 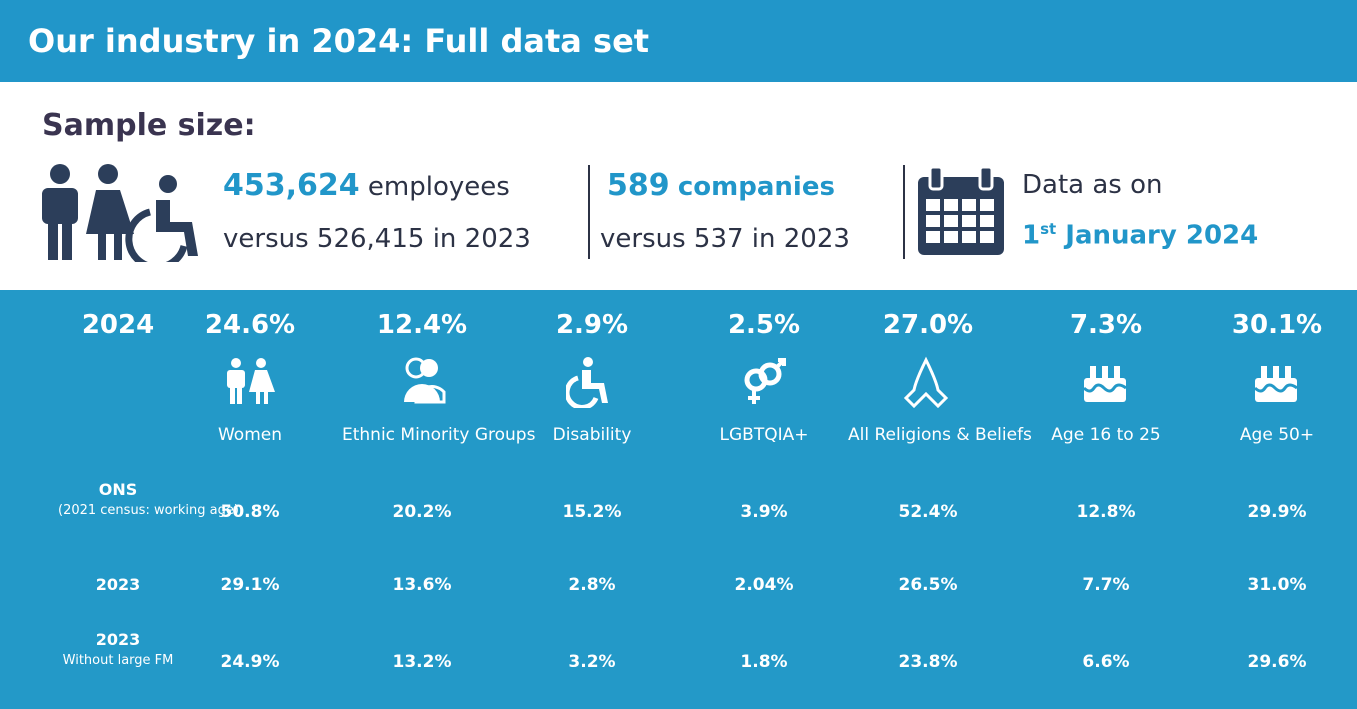 What do you see at coordinates (592, 325) in the screenshot?
I see `column-pct: 2.9%` at bounding box center [592, 325].